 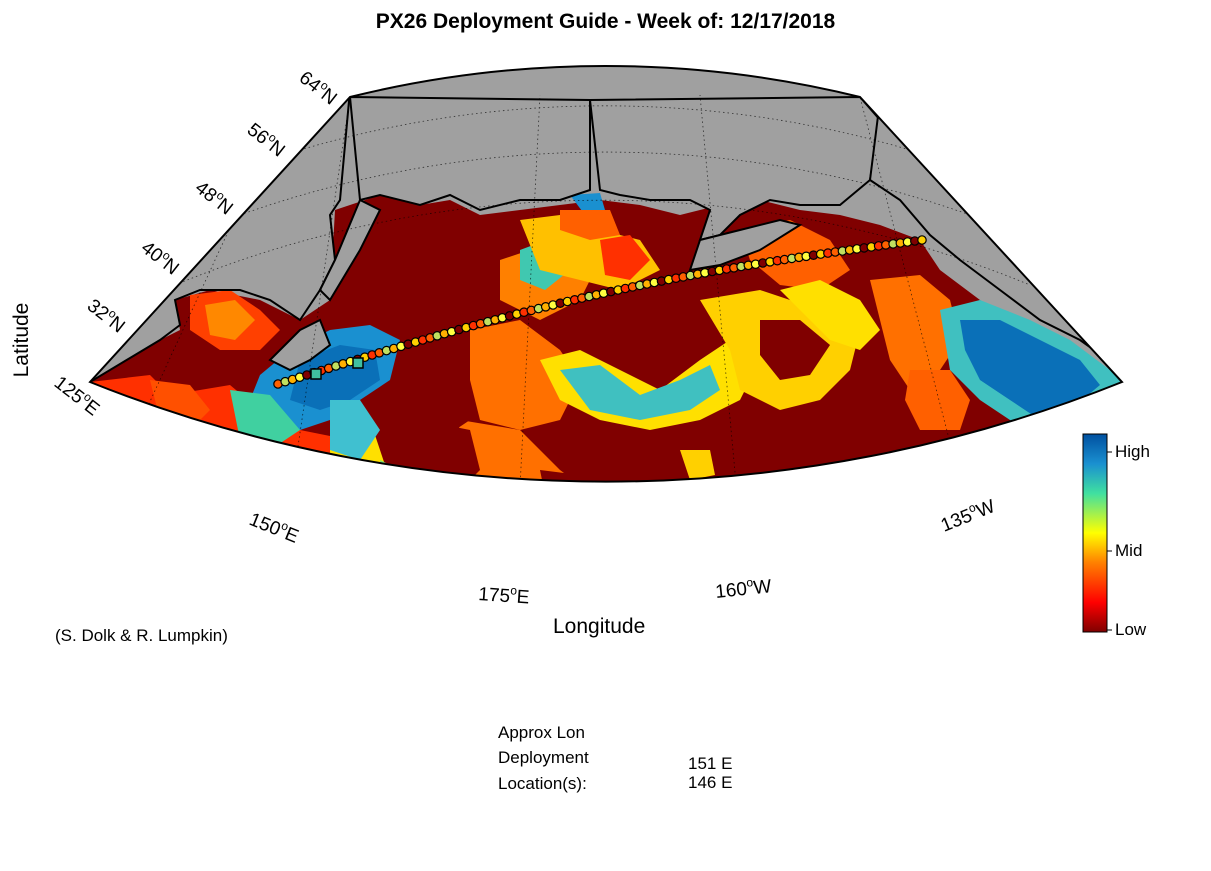 What do you see at coordinates (1129, 550) in the screenshot?
I see `colorbar-mid-label: Mid` at bounding box center [1129, 550].